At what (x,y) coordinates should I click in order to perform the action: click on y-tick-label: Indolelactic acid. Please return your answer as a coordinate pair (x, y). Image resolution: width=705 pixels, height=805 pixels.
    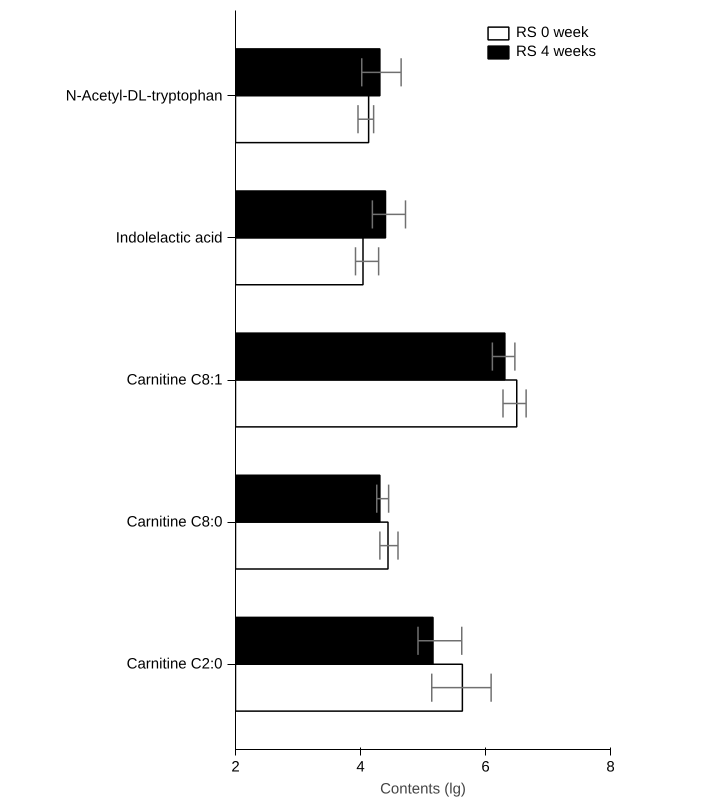
    Looking at the image, I should click on (169, 237).